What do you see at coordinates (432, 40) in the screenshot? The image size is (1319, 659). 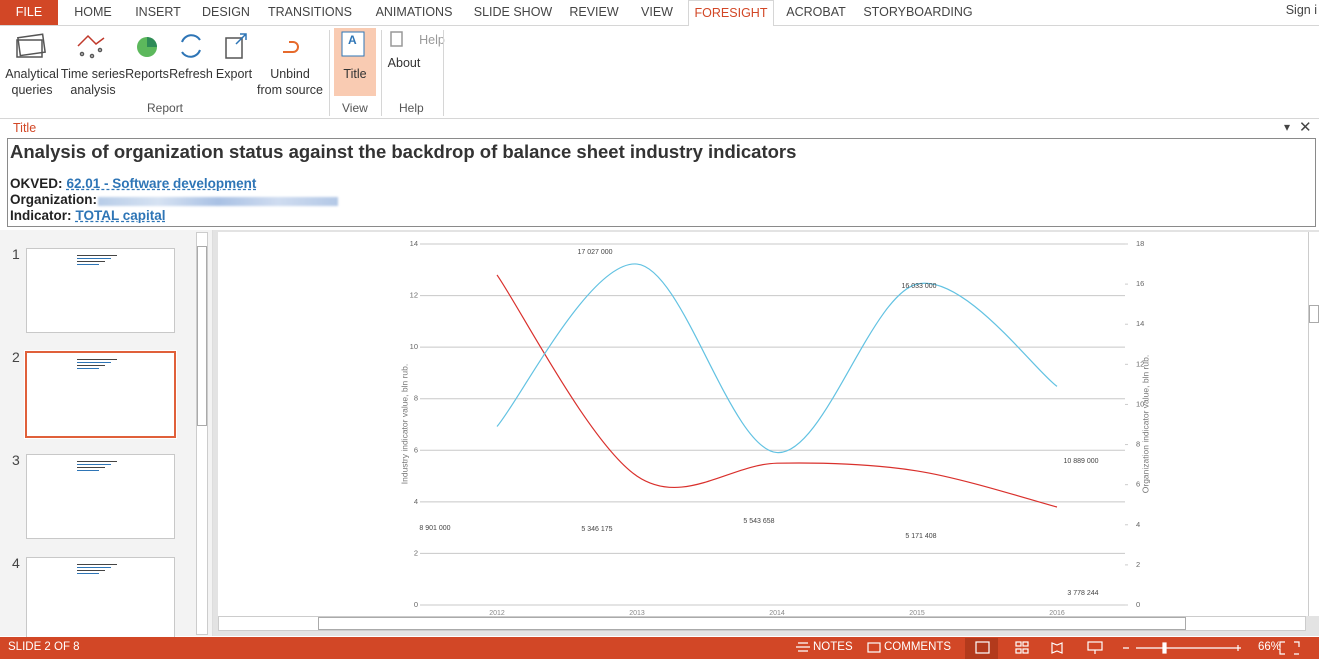 I see `ribbon-button: Help` at bounding box center [432, 40].